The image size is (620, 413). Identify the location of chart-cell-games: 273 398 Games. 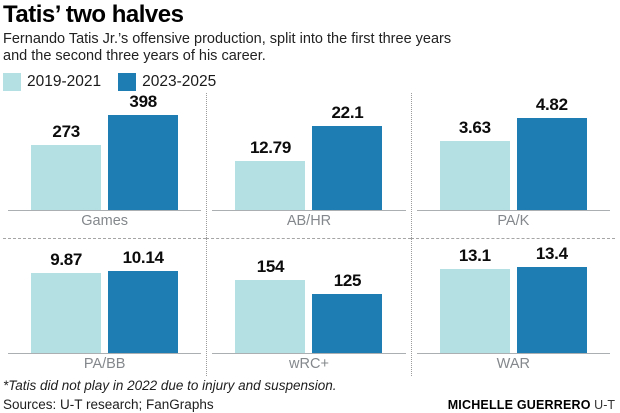
(104, 165).